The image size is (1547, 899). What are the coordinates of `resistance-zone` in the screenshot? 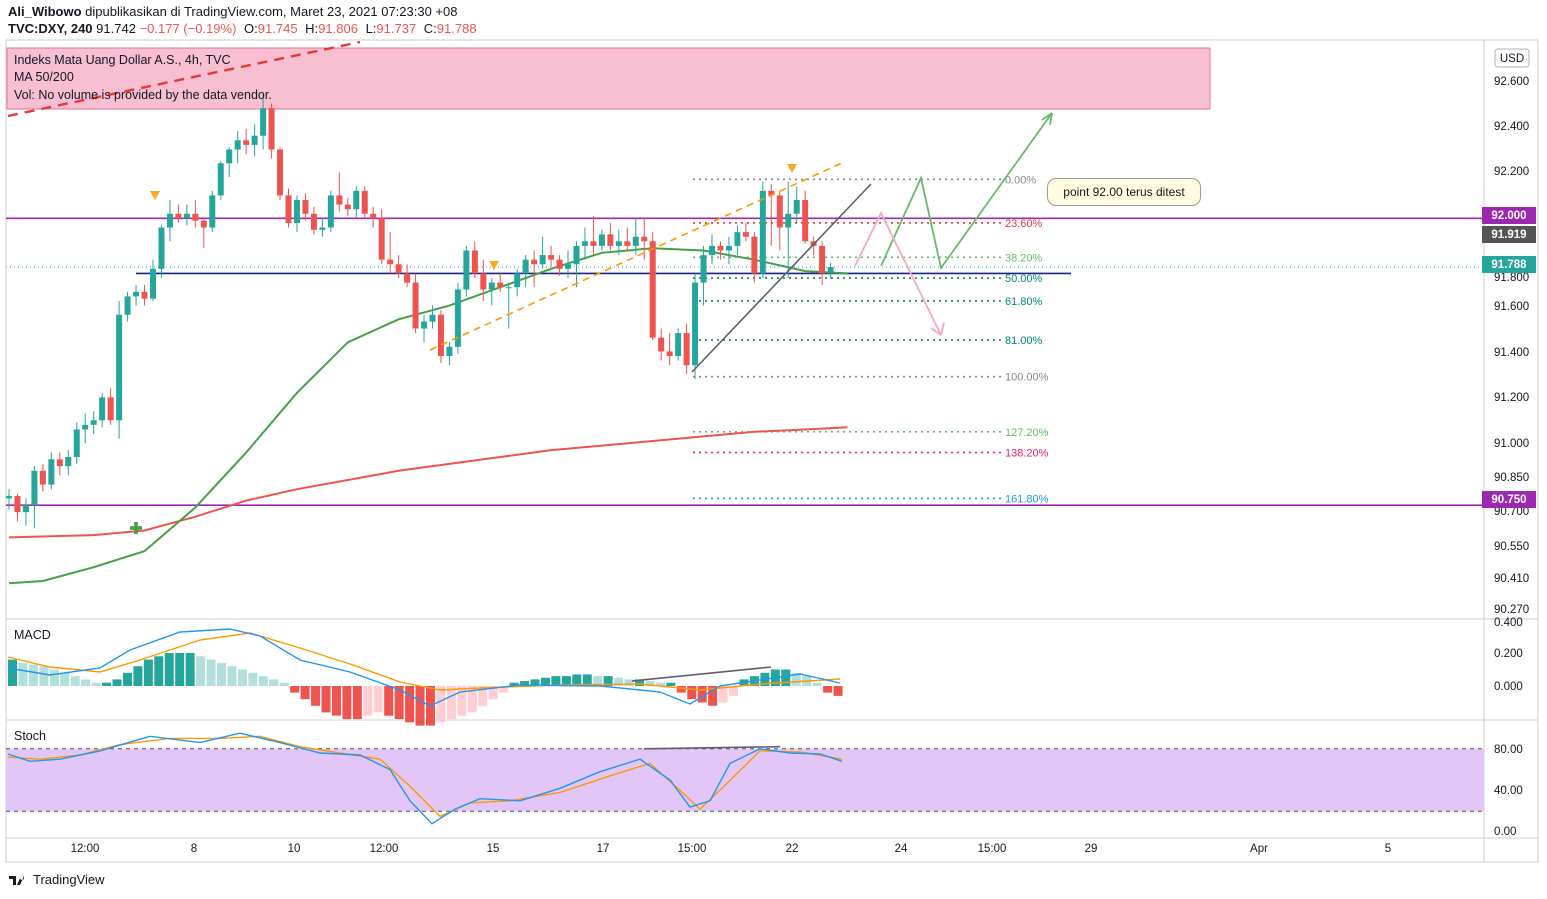 It's located at (608, 78).